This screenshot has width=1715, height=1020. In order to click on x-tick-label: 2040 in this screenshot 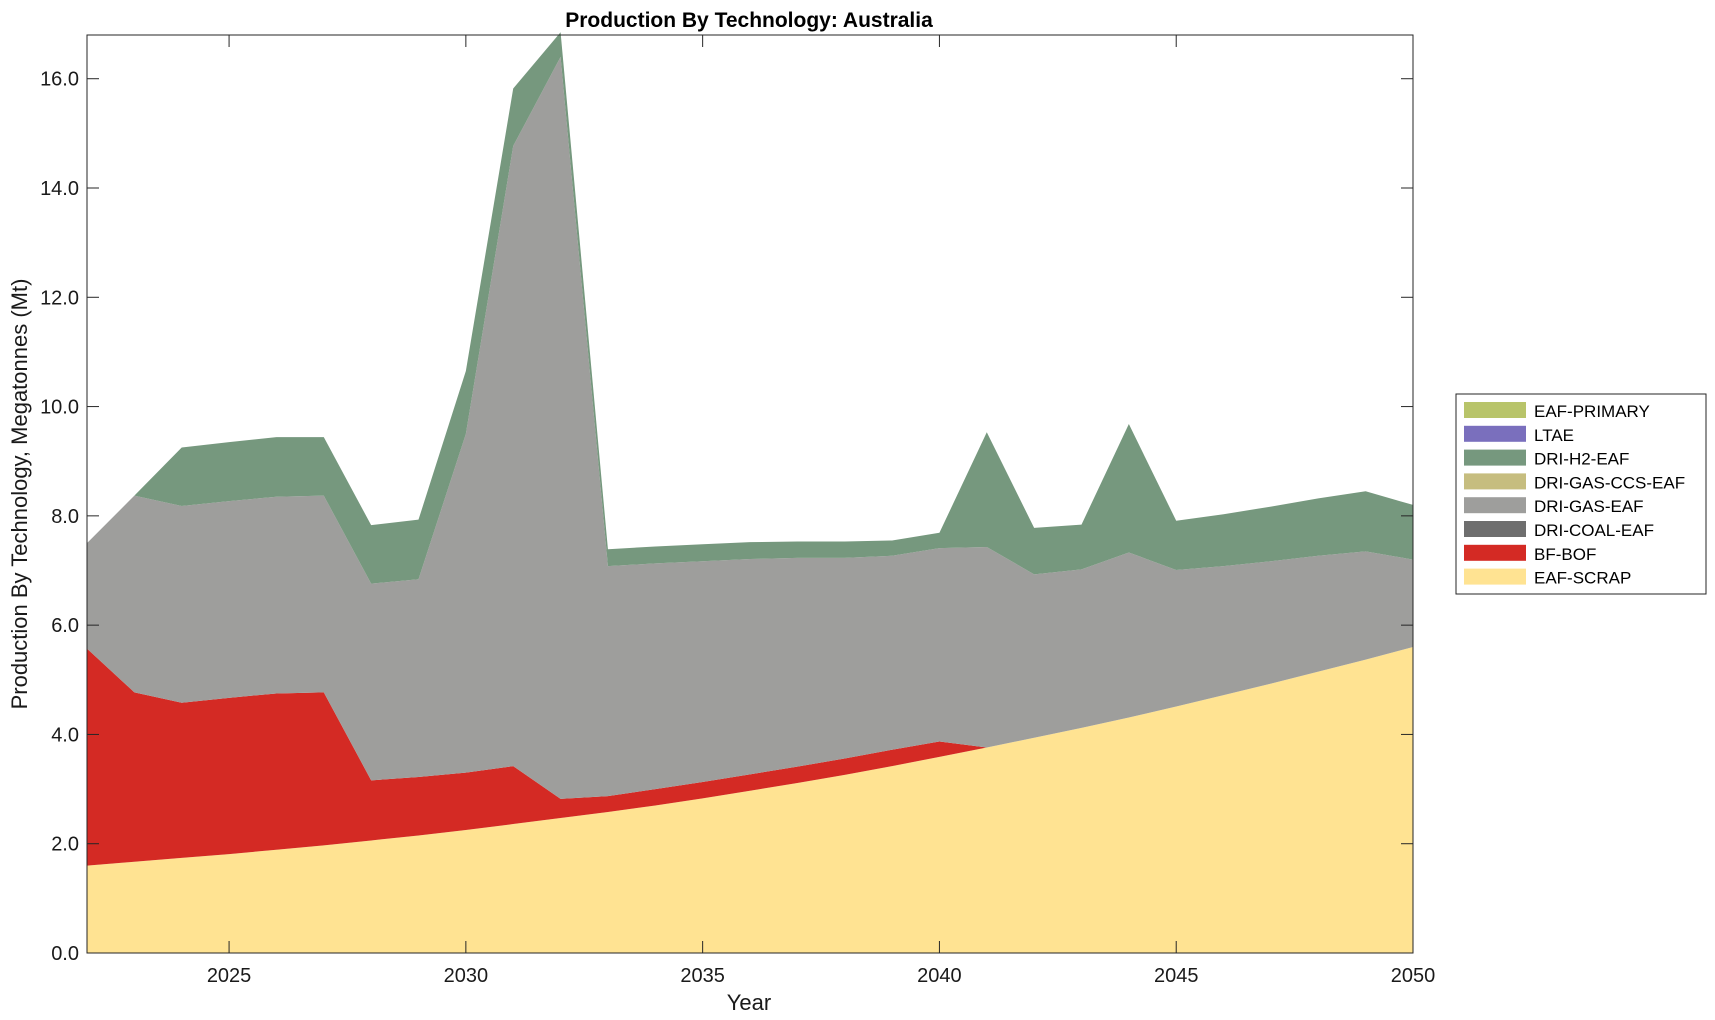, I will do `click(939, 976)`.